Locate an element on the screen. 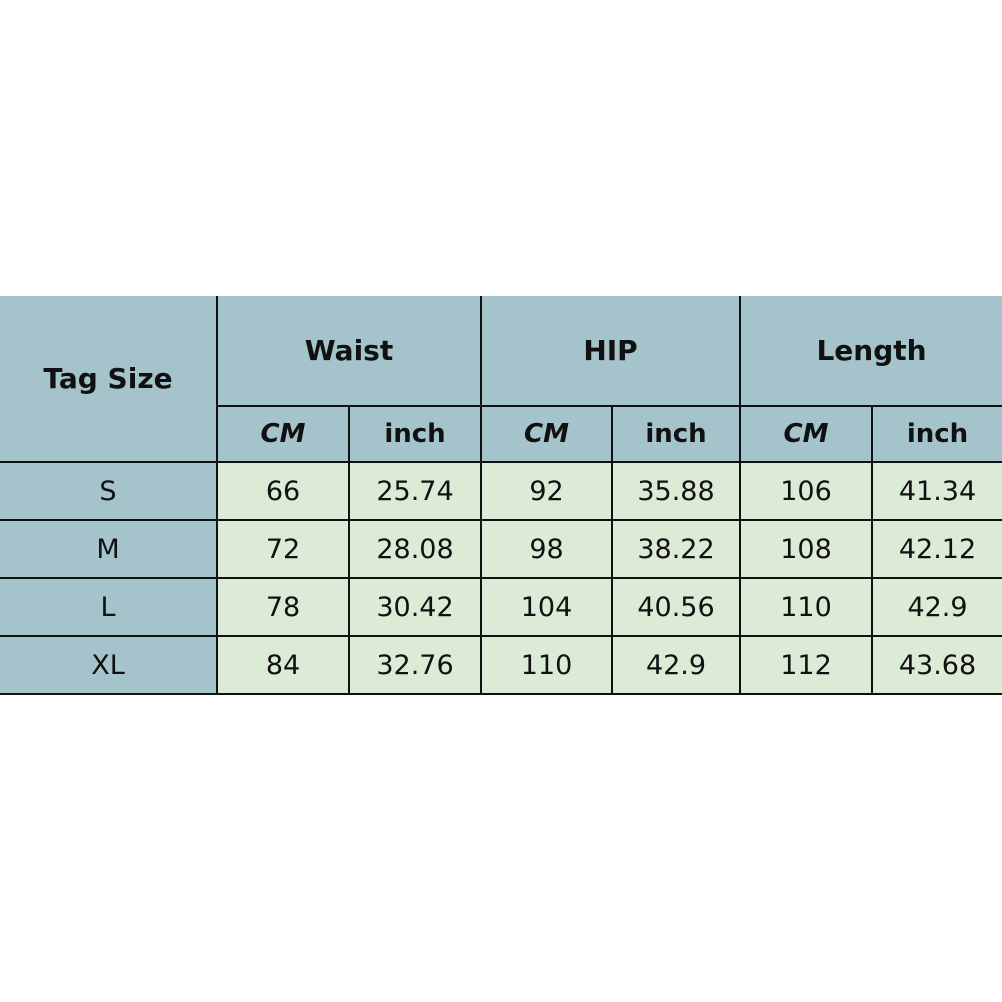 The width and height of the screenshot is (1002, 1002). value-cell: 43.68 is located at coordinates (936, 665).